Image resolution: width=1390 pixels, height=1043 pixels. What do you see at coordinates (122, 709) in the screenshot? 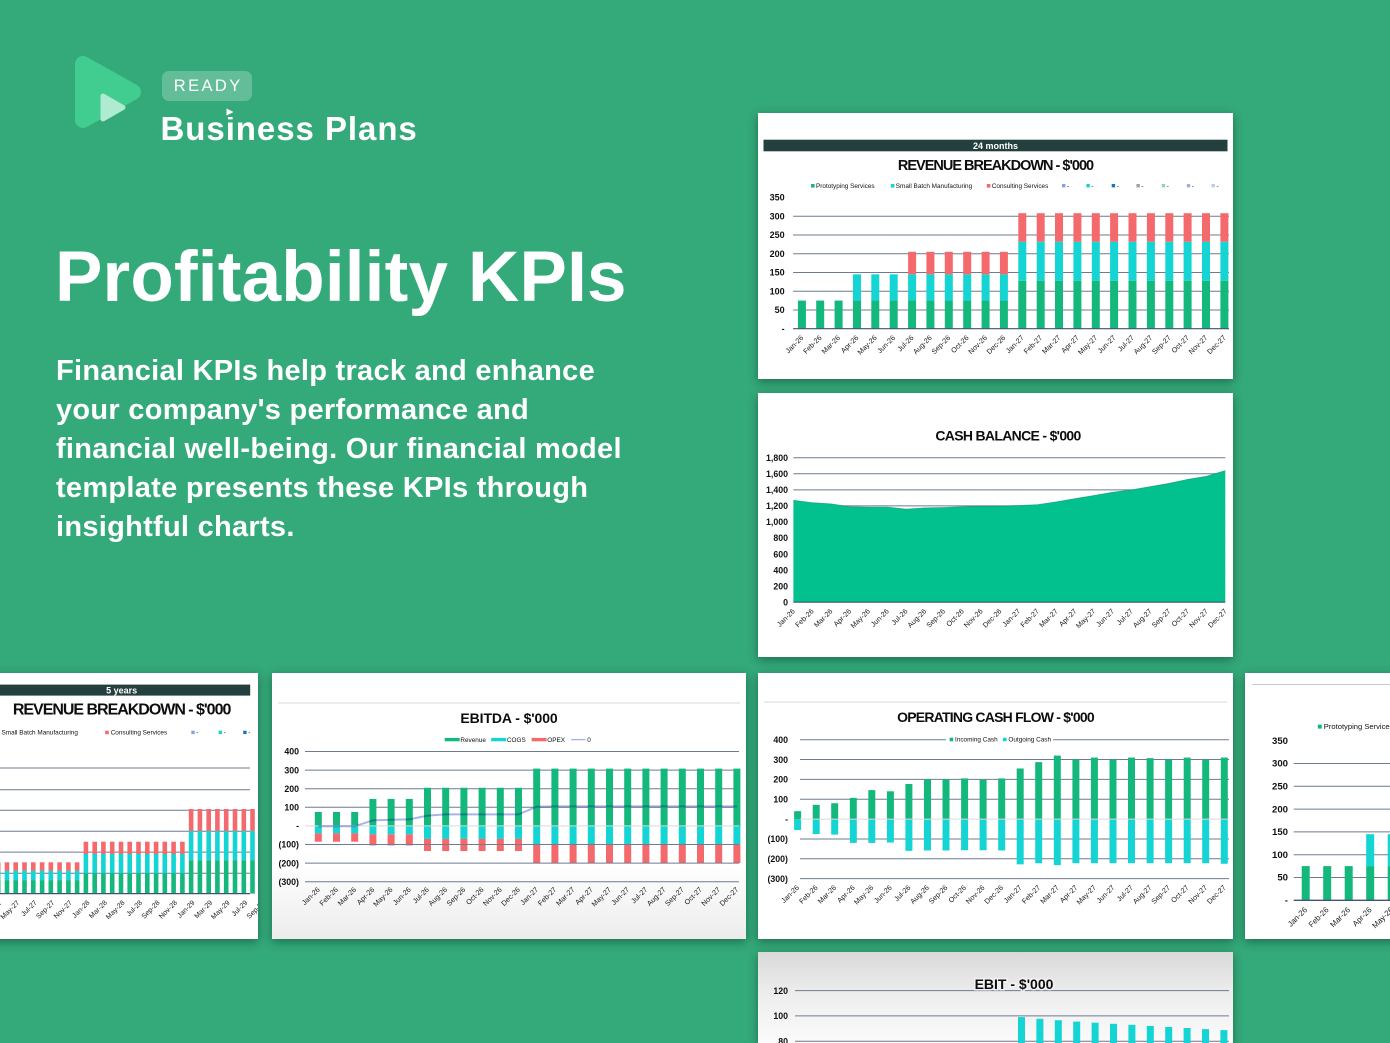
I see `svg-text: REVENUE BREAKDOWN - $'000` at bounding box center [122, 709].